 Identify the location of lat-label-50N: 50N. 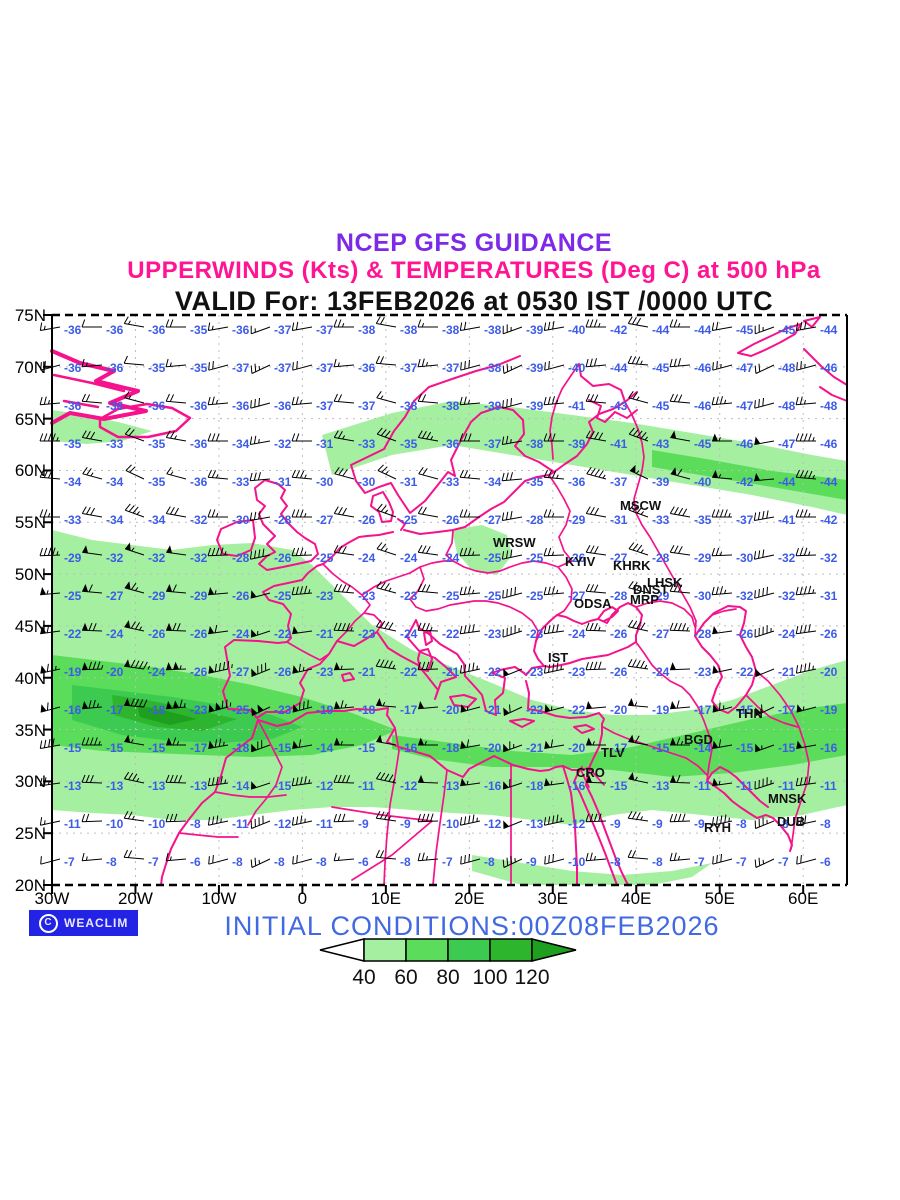
(30, 575).